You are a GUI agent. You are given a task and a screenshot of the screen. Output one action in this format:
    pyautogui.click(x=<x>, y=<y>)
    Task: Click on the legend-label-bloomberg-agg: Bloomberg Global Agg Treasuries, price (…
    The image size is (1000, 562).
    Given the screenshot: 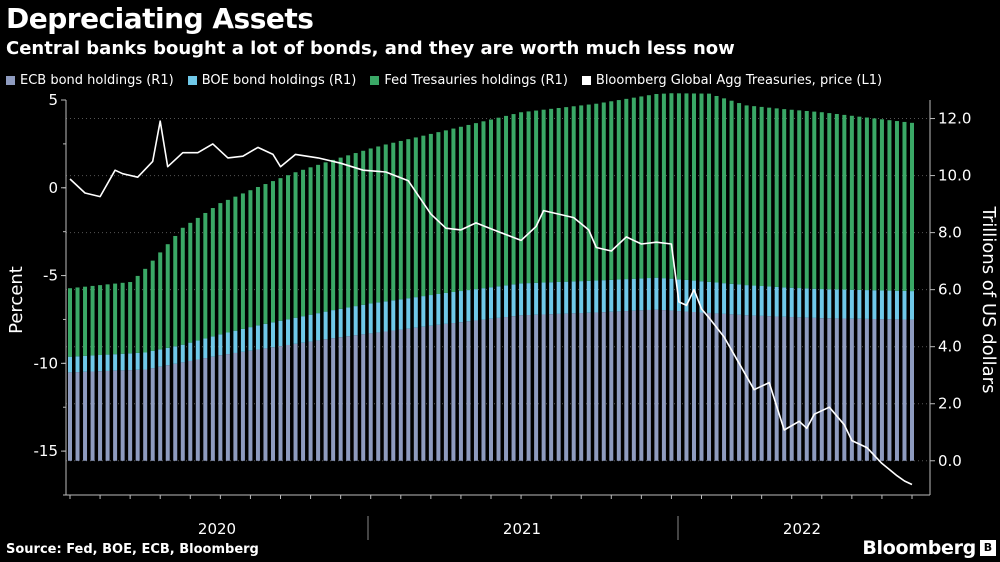 What is the action you would take?
    pyautogui.click(x=739, y=80)
    